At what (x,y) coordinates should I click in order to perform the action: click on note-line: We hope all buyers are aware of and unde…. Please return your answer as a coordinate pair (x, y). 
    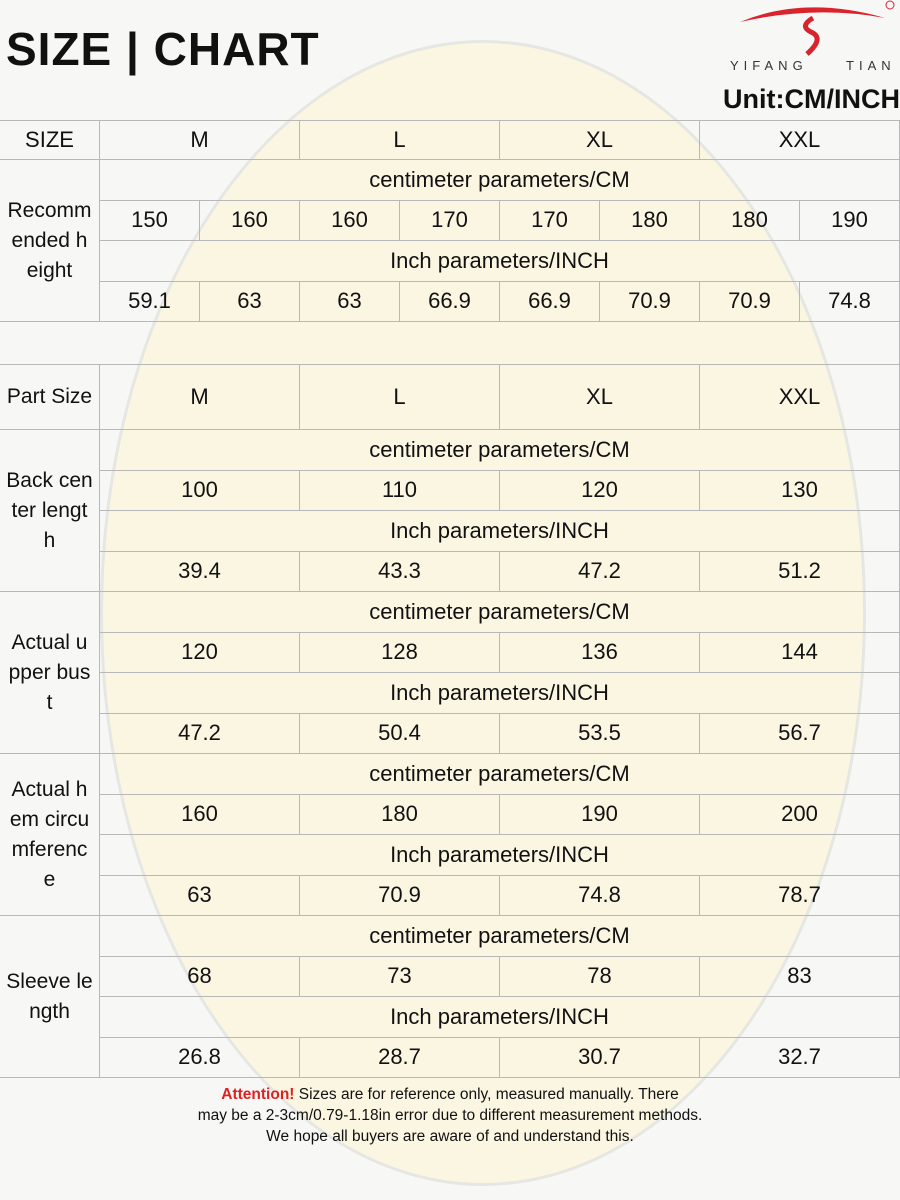
    Looking at the image, I should click on (450, 1136).